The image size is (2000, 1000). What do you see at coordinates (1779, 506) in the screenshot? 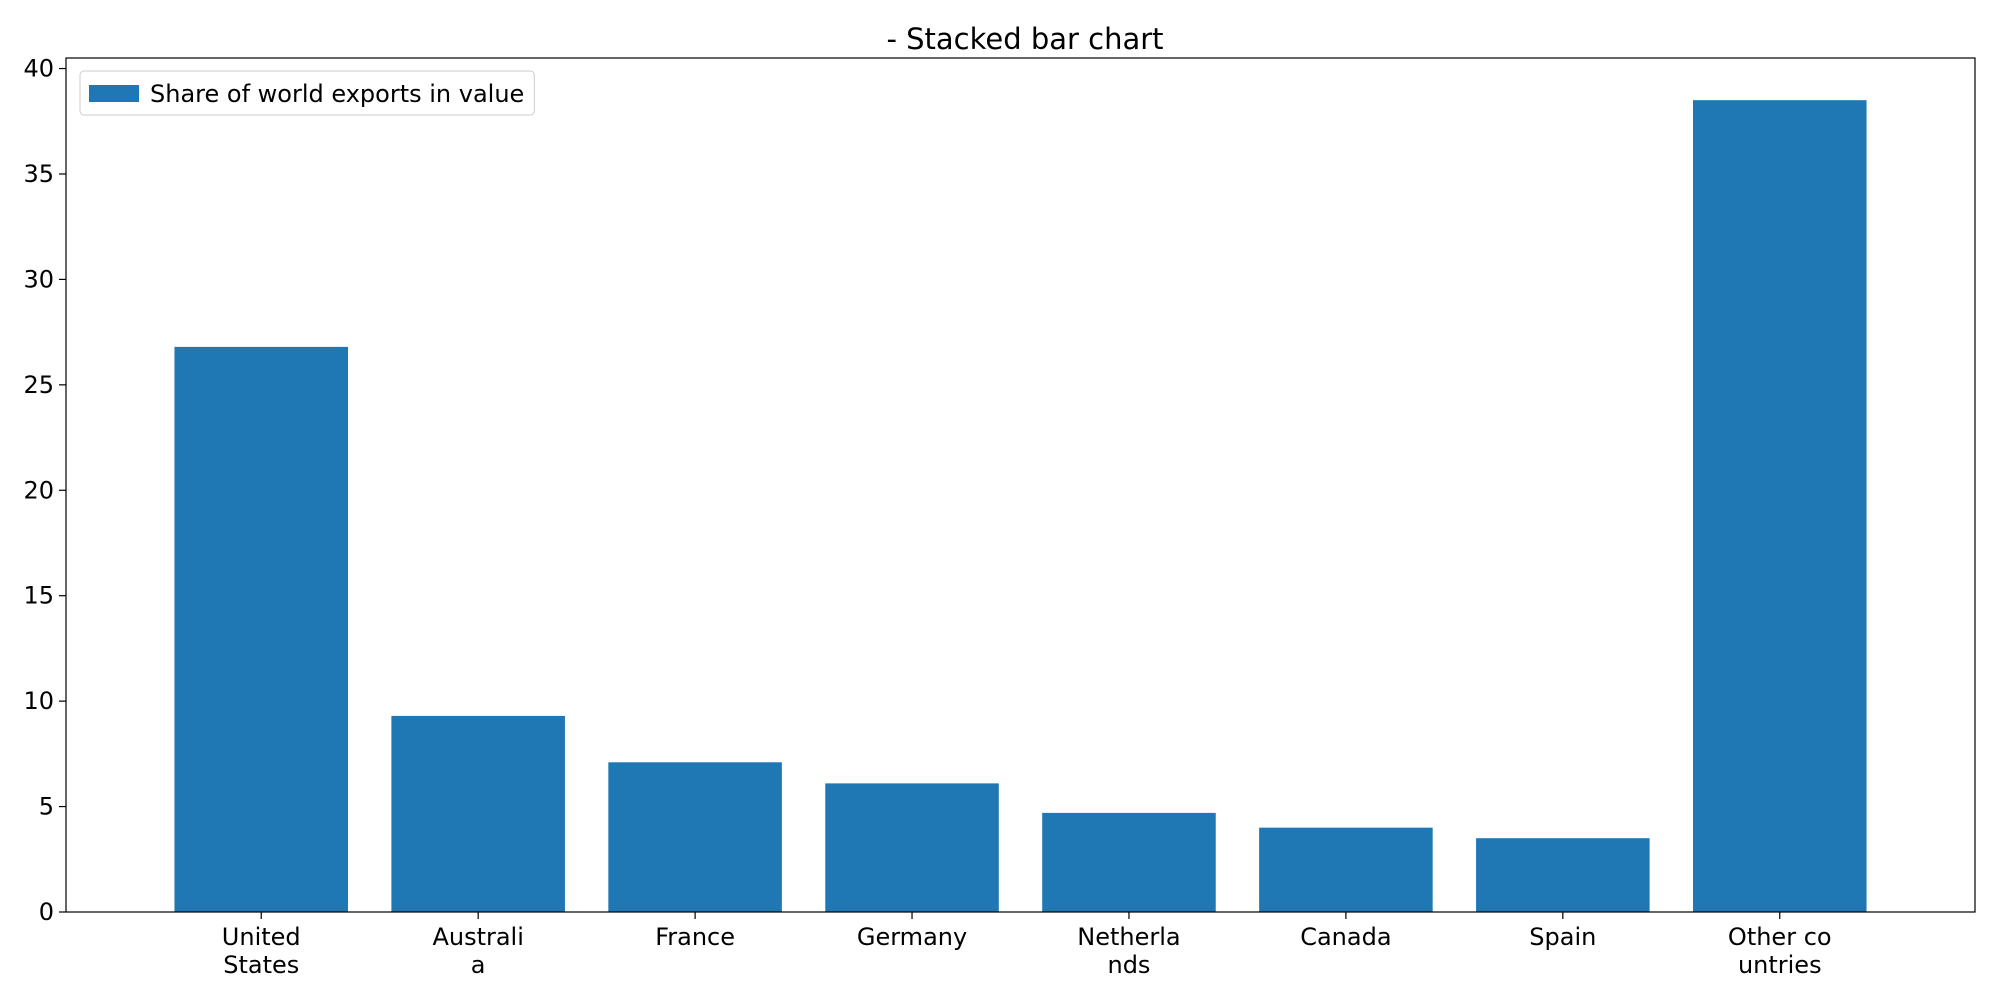
I see `bar-other-countries` at bounding box center [1779, 506].